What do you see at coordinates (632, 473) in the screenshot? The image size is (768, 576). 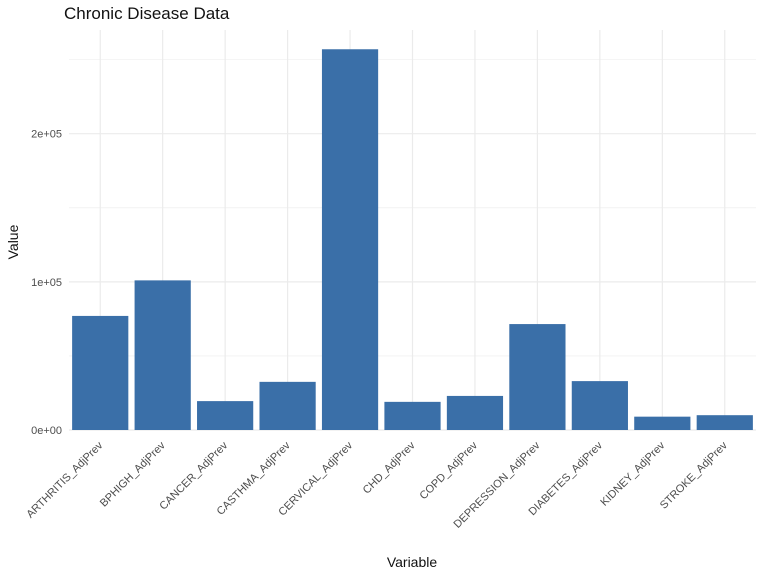 I see `x-tick-label: KIDNEY_AdjPrev` at bounding box center [632, 473].